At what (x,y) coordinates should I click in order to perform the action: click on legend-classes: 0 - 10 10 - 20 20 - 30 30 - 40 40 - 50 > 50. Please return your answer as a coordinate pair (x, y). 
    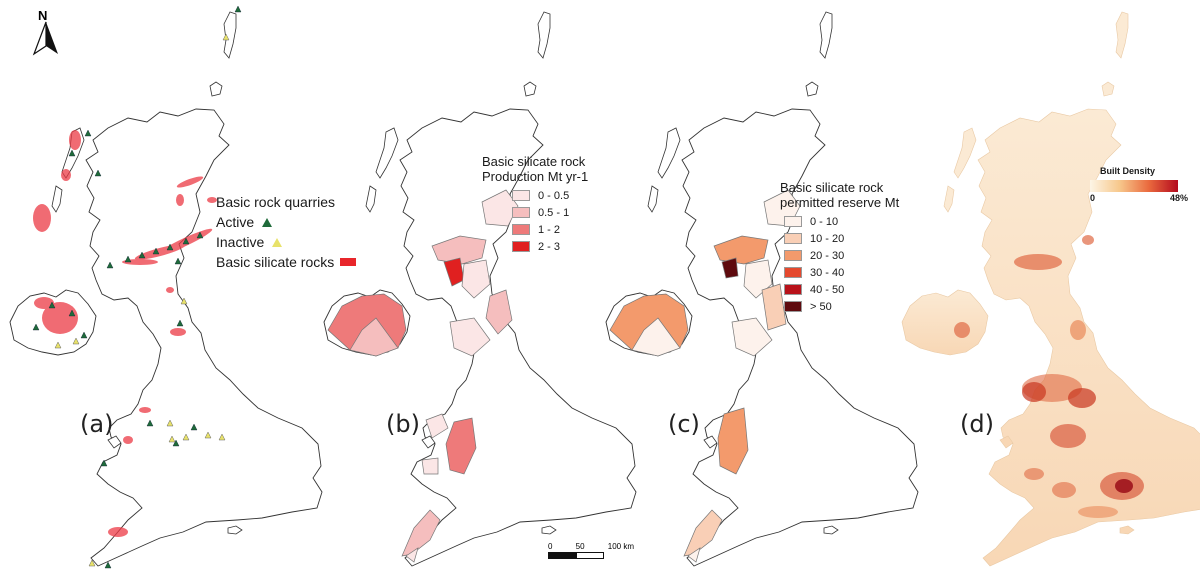
    Looking at the image, I should click on (841, 264).